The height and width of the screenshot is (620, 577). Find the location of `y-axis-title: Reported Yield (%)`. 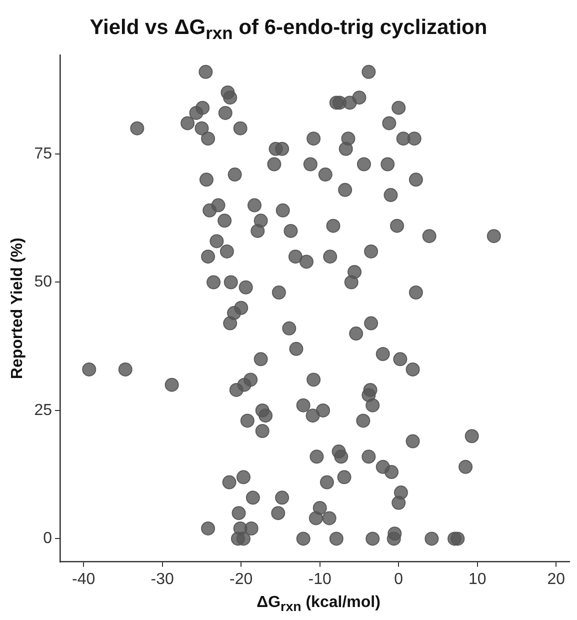

y-axis-title: Reported Yield (%) is located at coordinates (17, 309).